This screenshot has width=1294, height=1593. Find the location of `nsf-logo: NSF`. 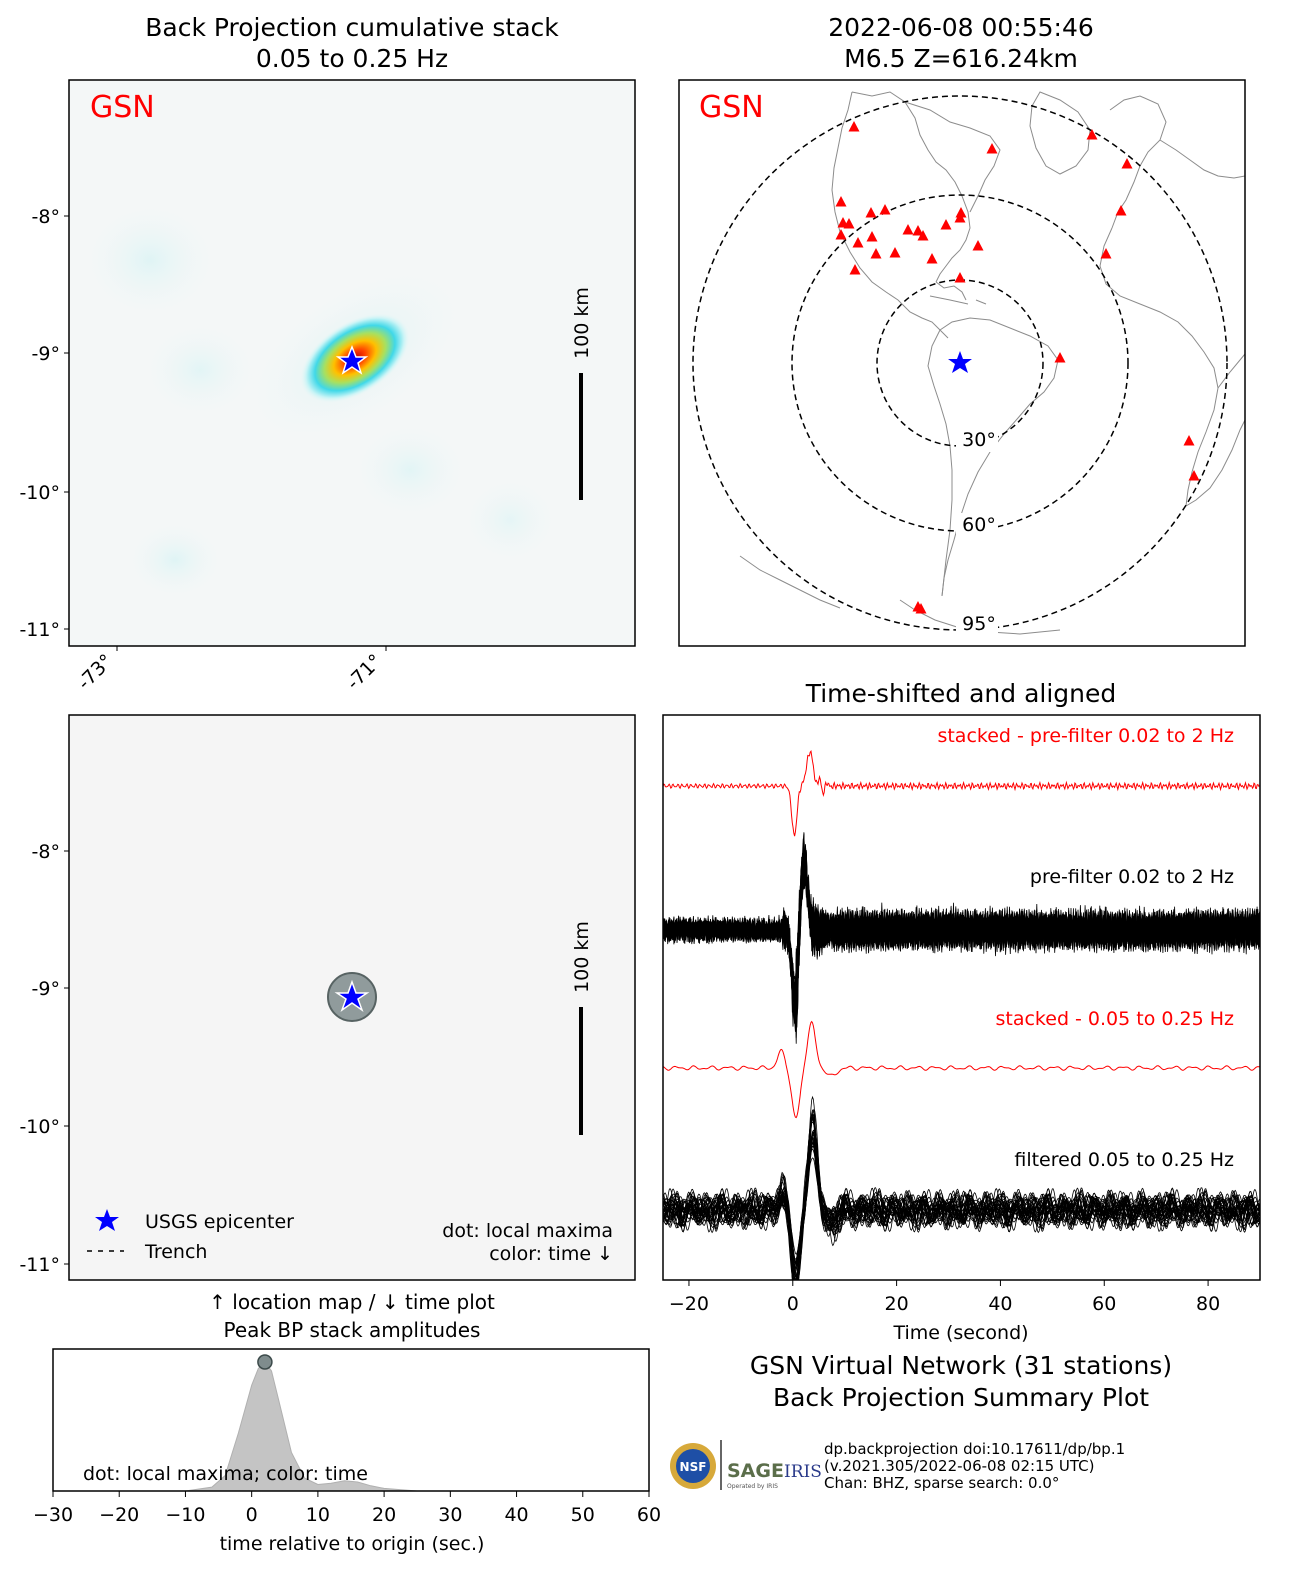

nsf-logo: NSF is located at coordinates (693, 1466).